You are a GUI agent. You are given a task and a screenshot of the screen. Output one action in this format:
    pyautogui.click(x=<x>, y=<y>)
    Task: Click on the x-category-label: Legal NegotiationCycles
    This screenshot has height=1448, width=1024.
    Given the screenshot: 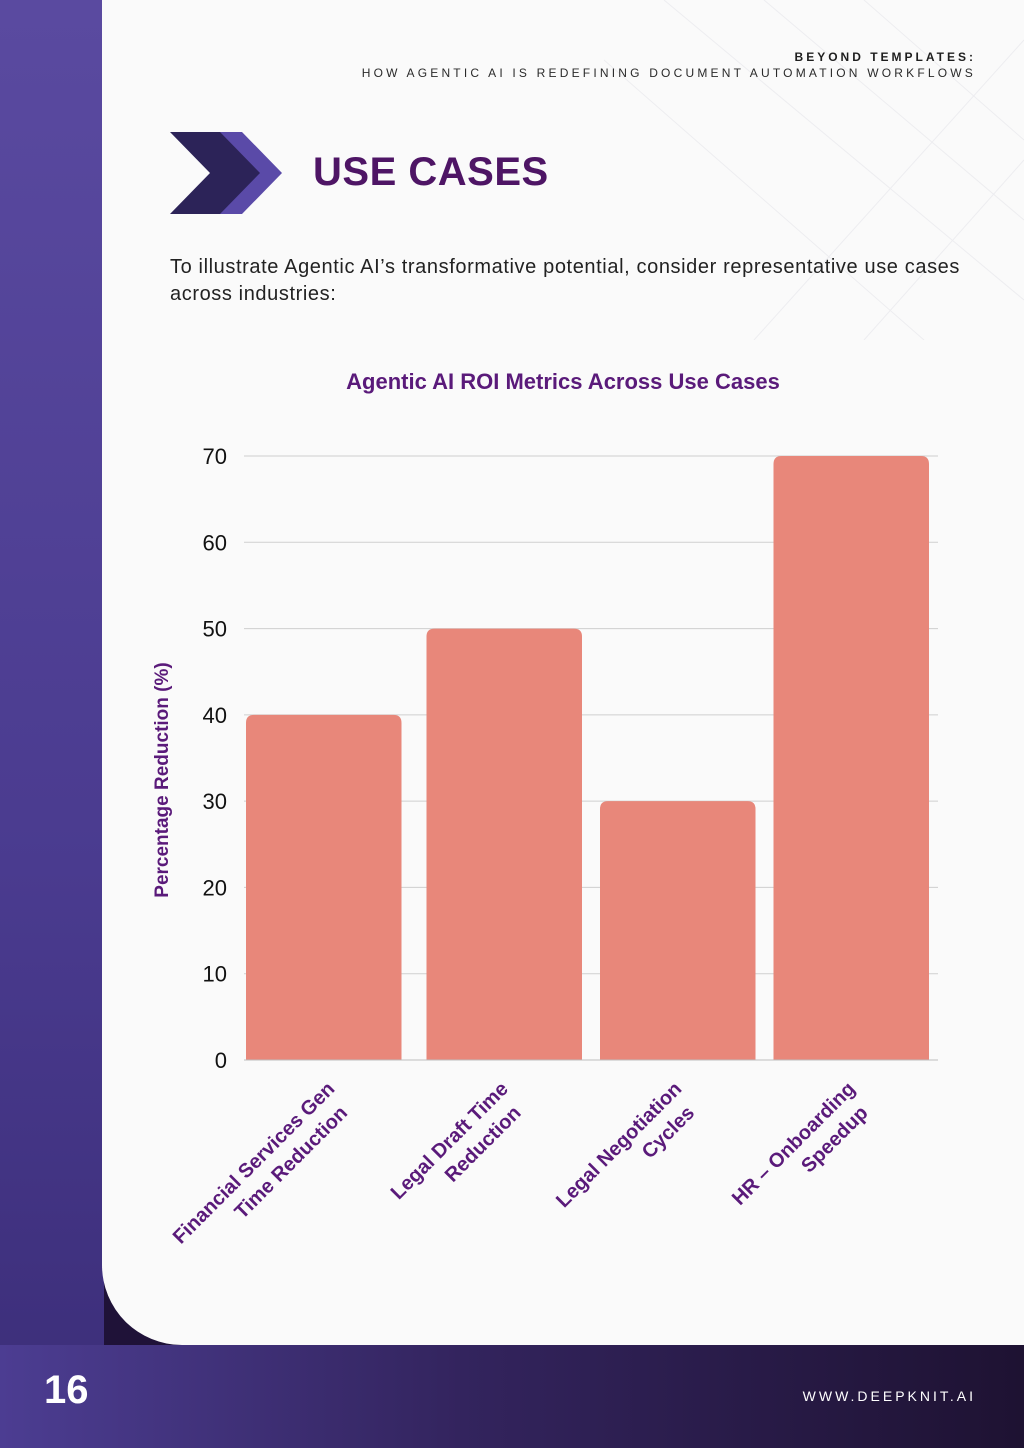 What is the action you would take?
    pyautogui.click(x=628, y=1154)
    